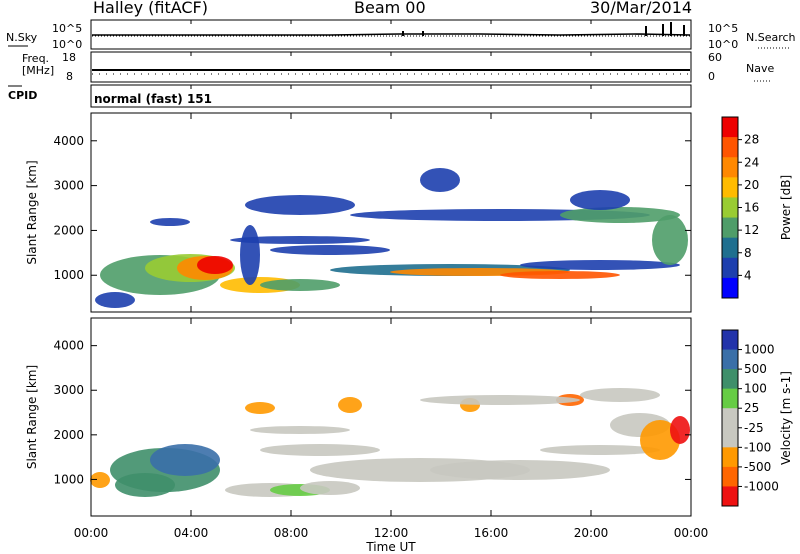  Describe the element at coordinates (191, 533) in the screenshot. I see `x-tick-label: 04:00` at that location.